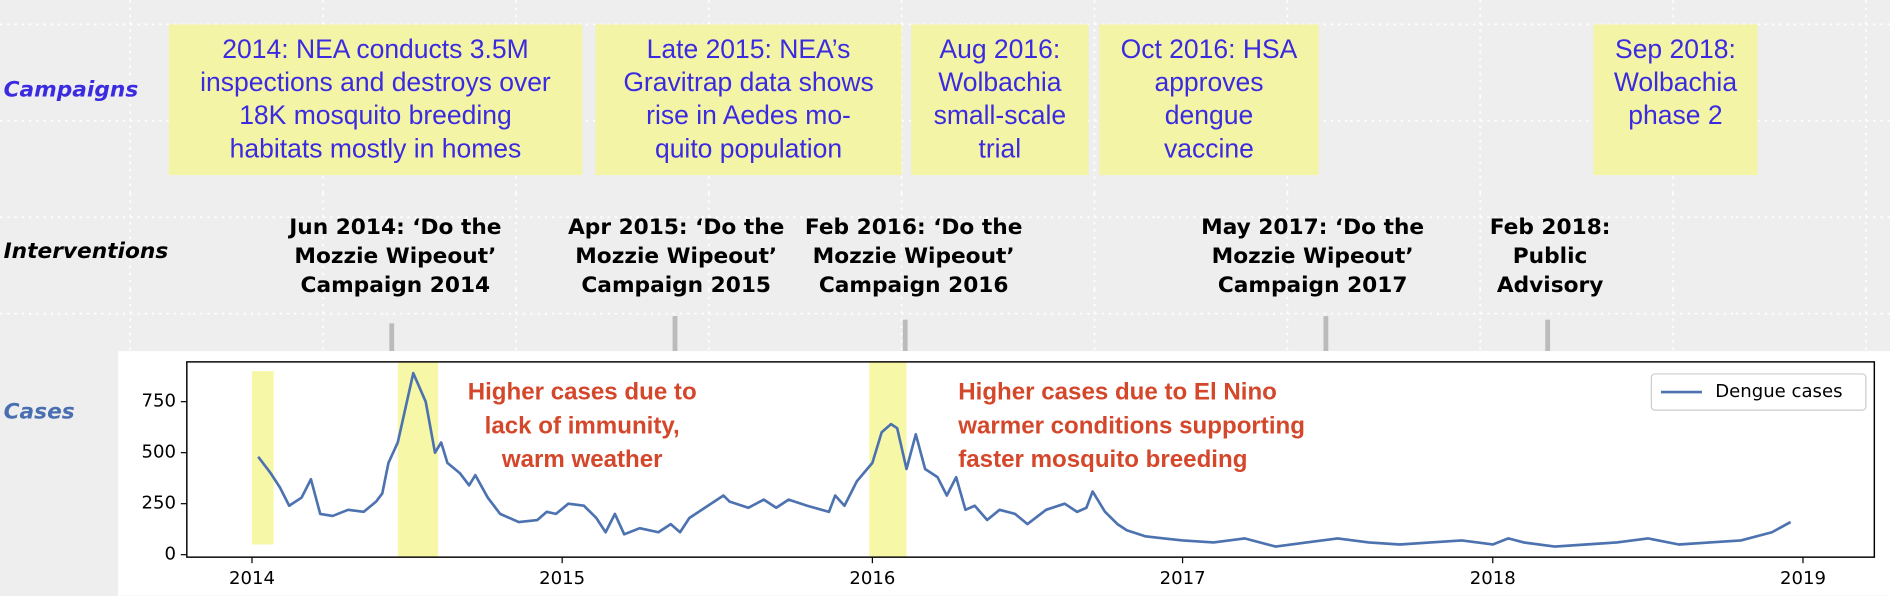 The height and width of the screenshot is (596, 1890). I want to click on intervention-text: Feb 2016: ‘Do the, so click(914, 227).